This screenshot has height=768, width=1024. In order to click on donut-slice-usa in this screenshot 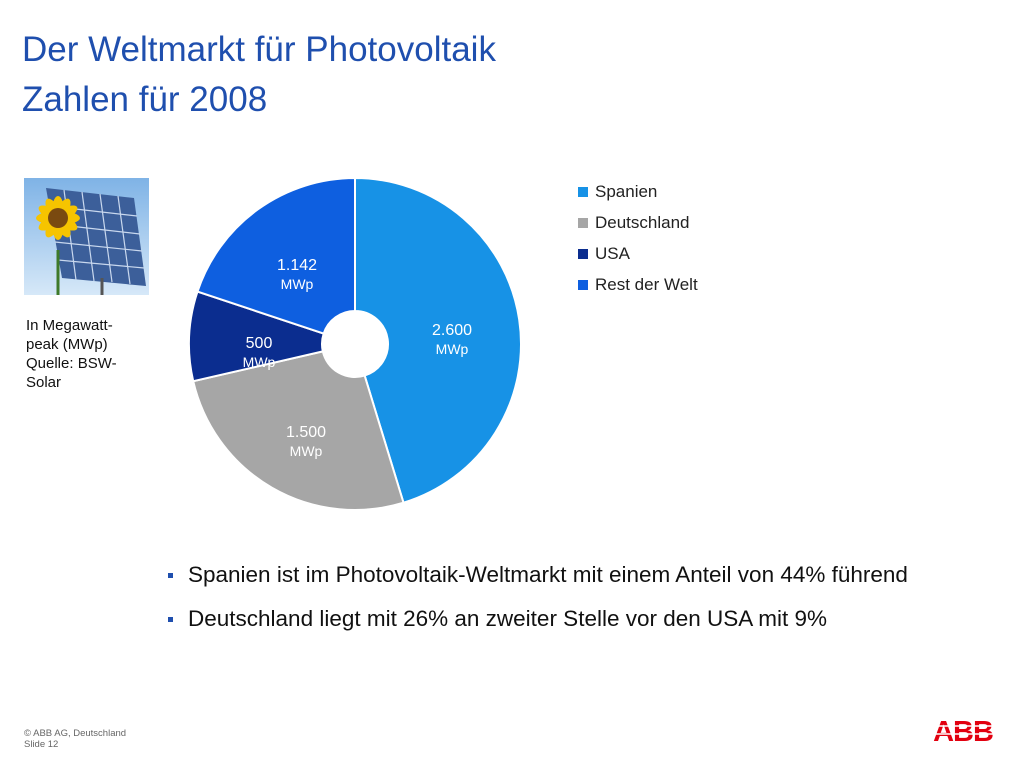, I will do `click(256, 336)`.